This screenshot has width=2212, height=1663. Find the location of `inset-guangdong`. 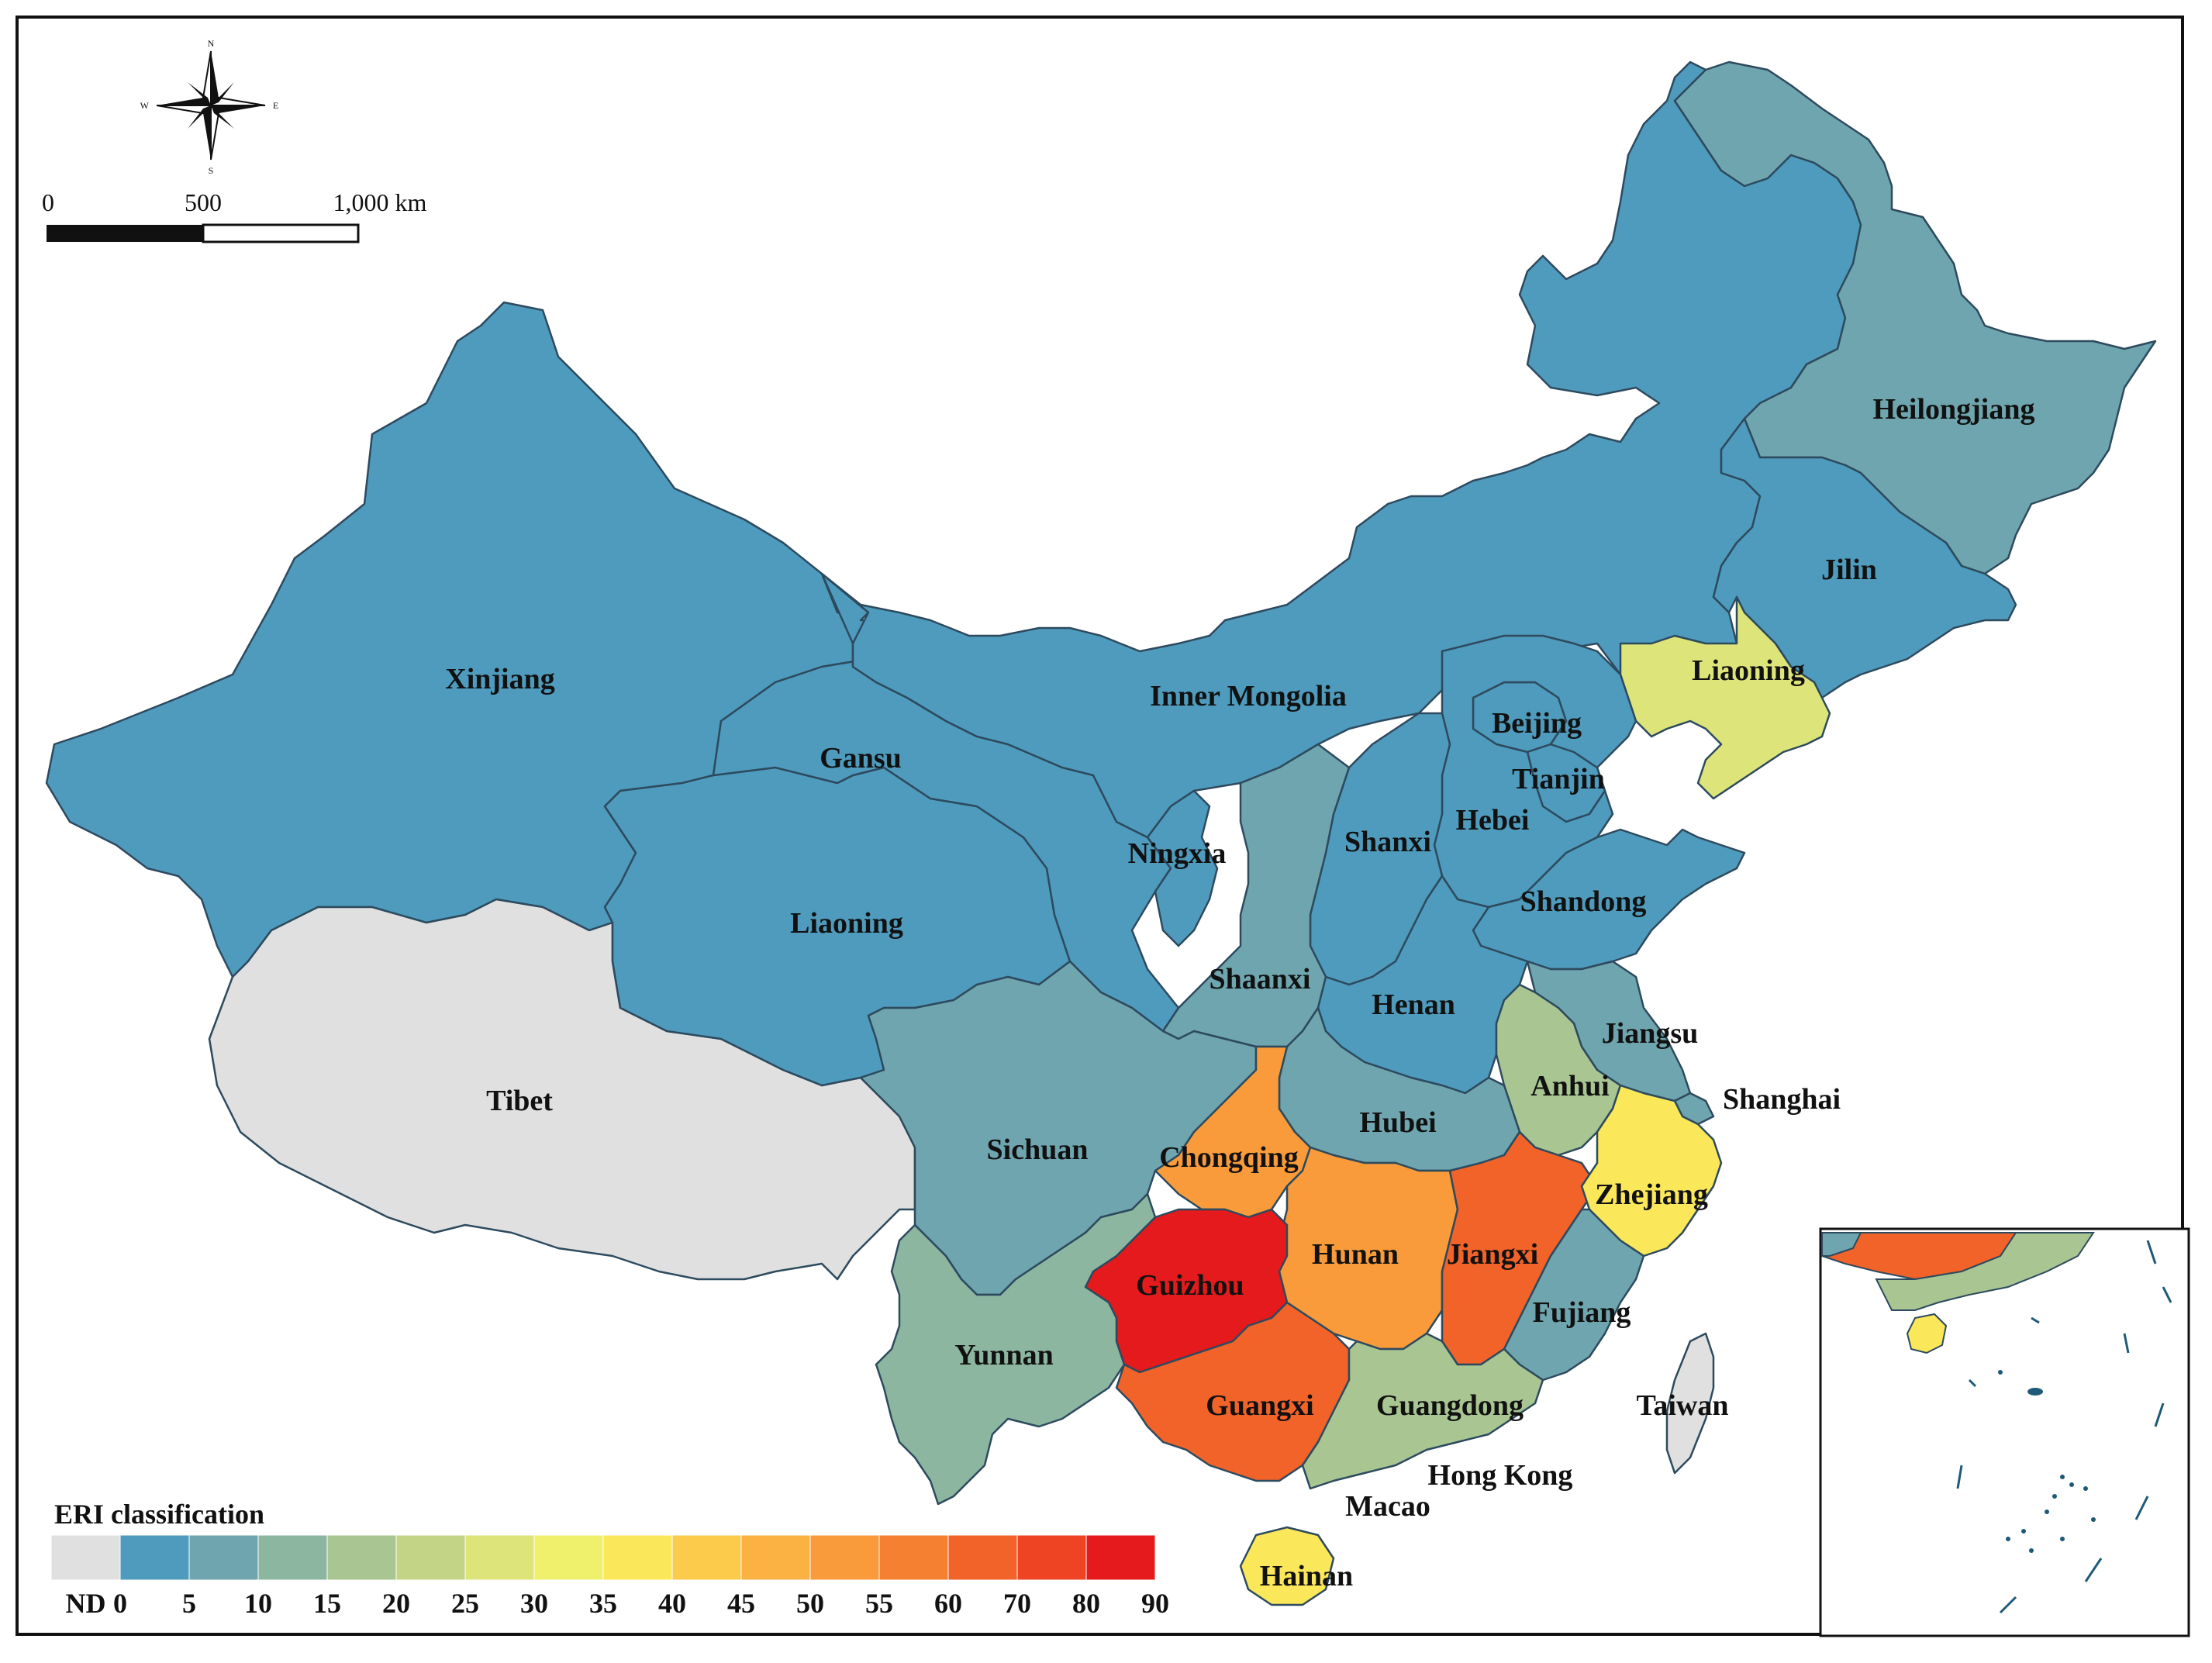

inset-guangdong is located at coordinates (1985, 1271).